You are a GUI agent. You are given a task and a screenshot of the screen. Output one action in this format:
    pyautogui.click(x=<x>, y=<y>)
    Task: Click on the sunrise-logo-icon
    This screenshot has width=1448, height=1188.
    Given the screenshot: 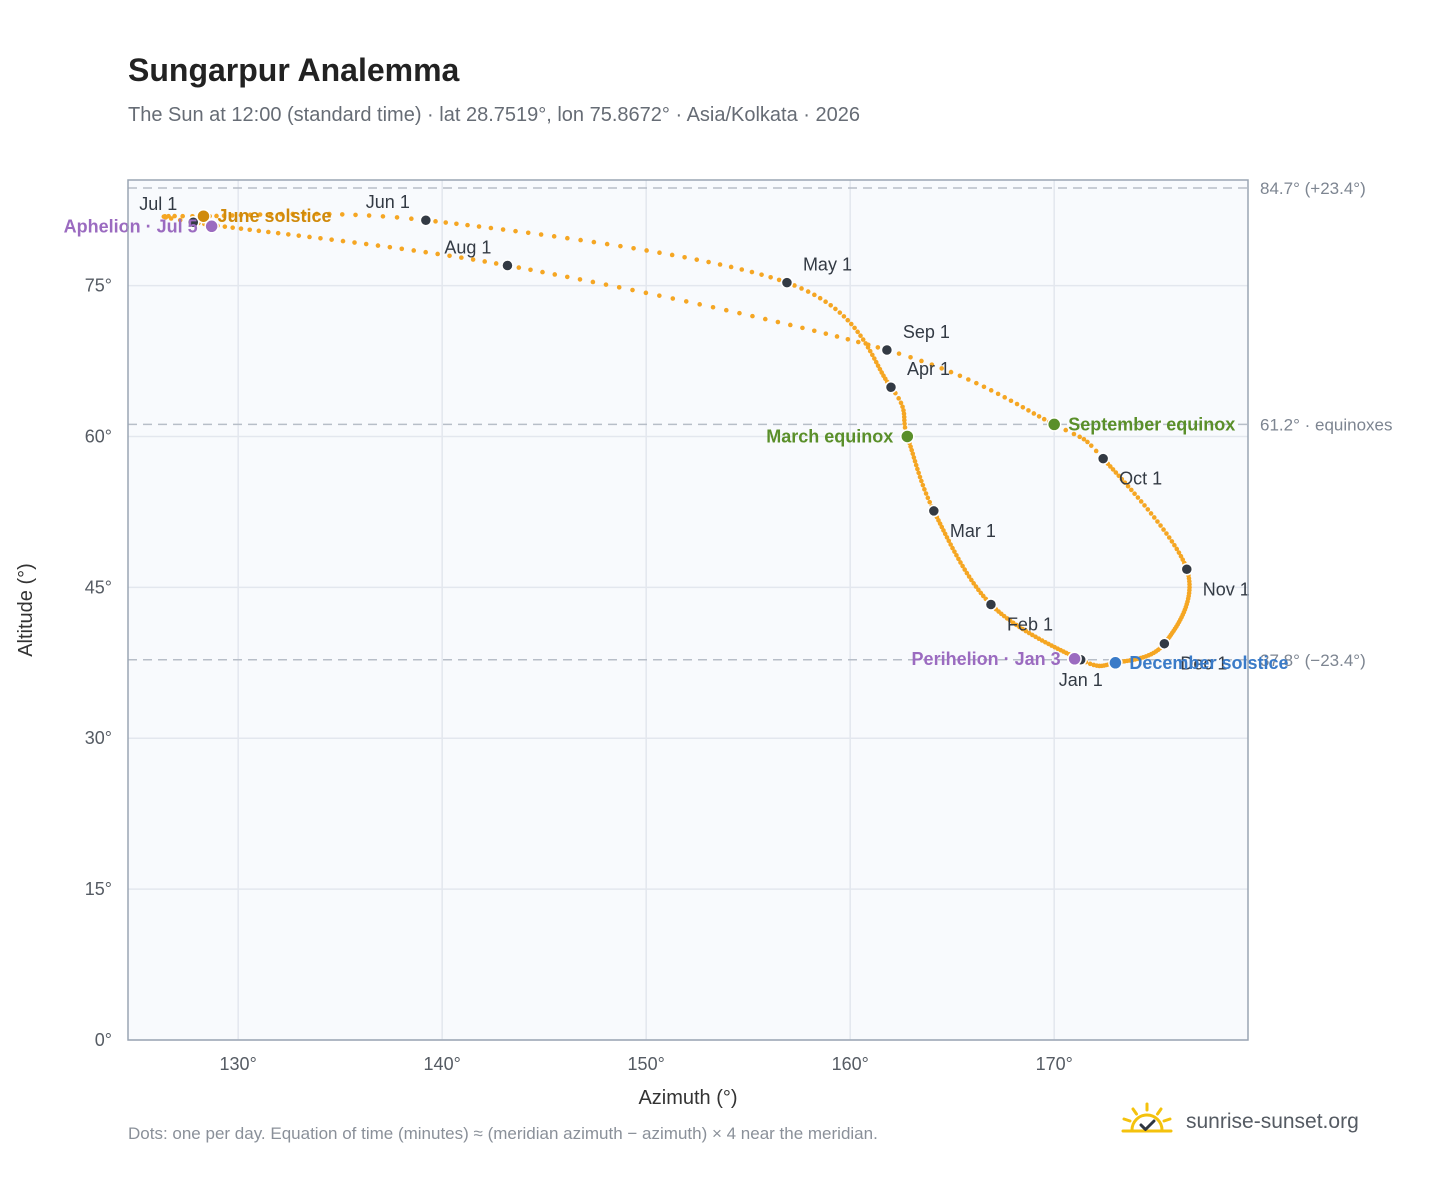 What is the action you would take?
    pyautogui.click(x=1147, y=1121)
    